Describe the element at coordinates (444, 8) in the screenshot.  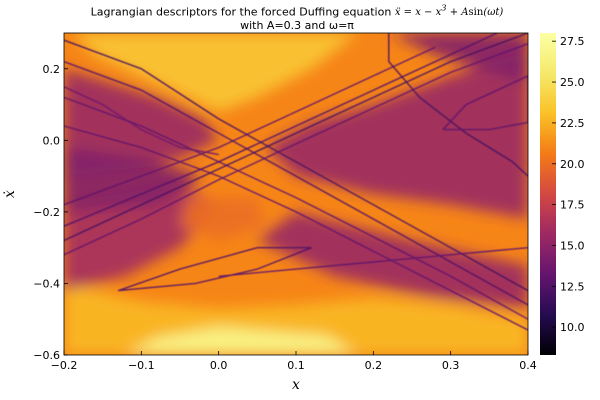
I see `eq-exp: 3` at that location.